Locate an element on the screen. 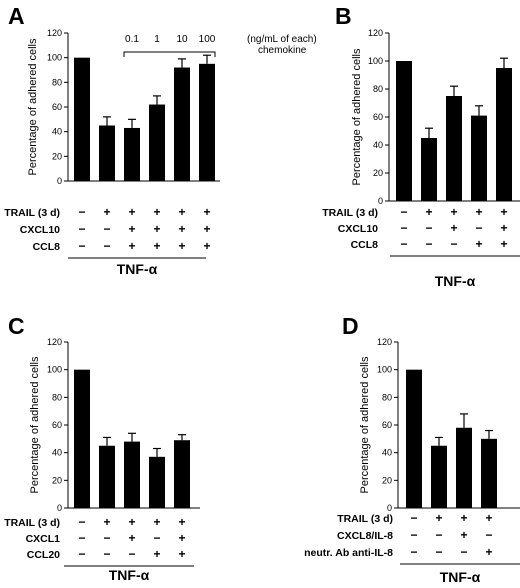 This screenshot has height=588, width=520. concentration-note: (ng/mL of each) is located at coordinates (282, 39).